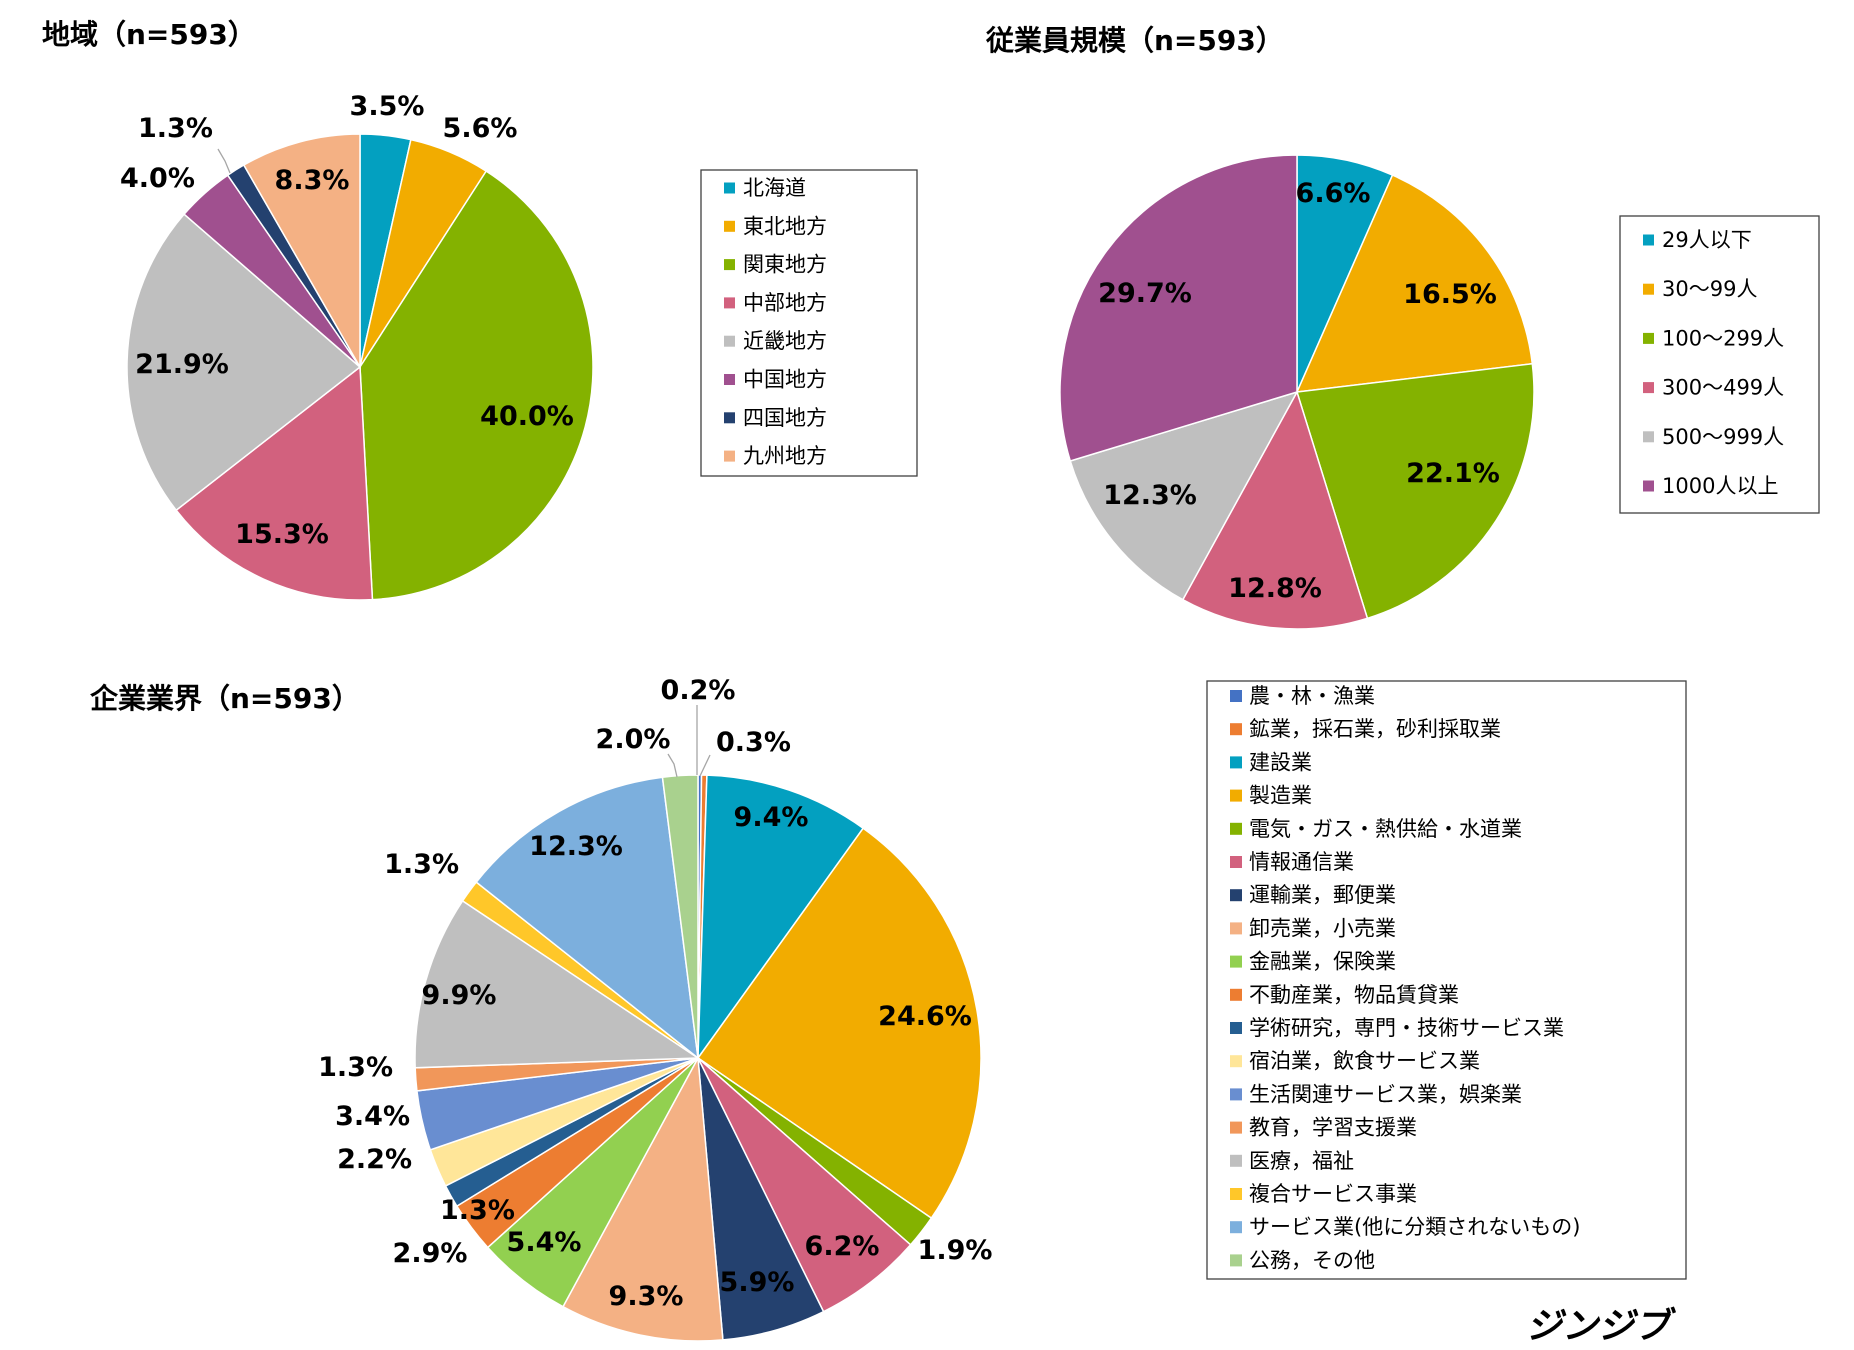  I want to click on data-label: 3.5%, so click(387, 106).